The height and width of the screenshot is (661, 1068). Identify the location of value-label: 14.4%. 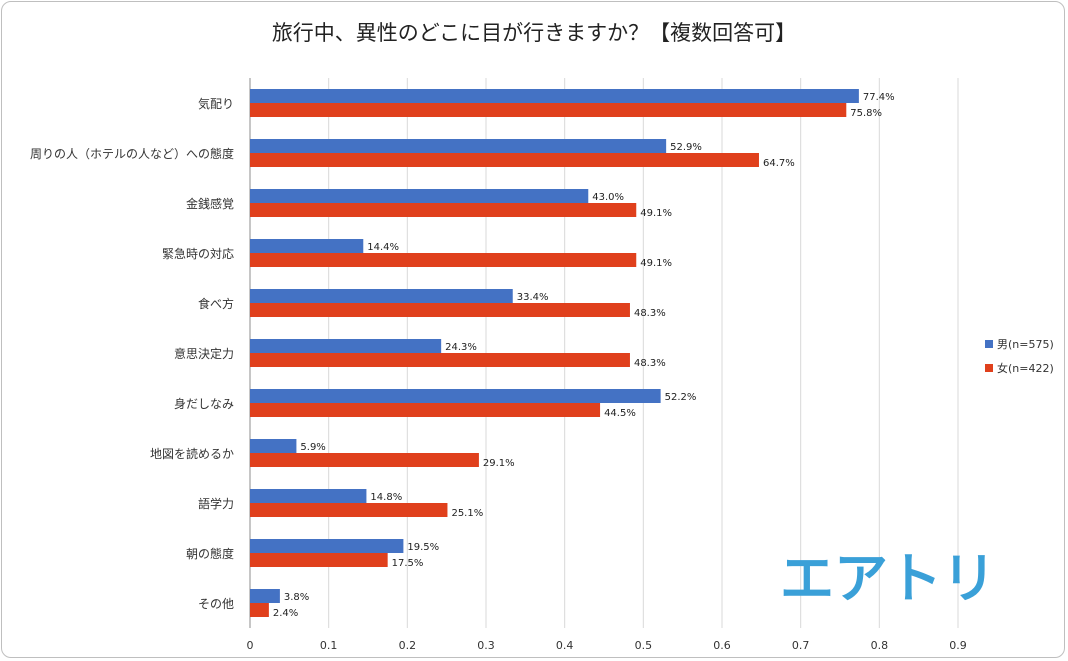
(383, 247).